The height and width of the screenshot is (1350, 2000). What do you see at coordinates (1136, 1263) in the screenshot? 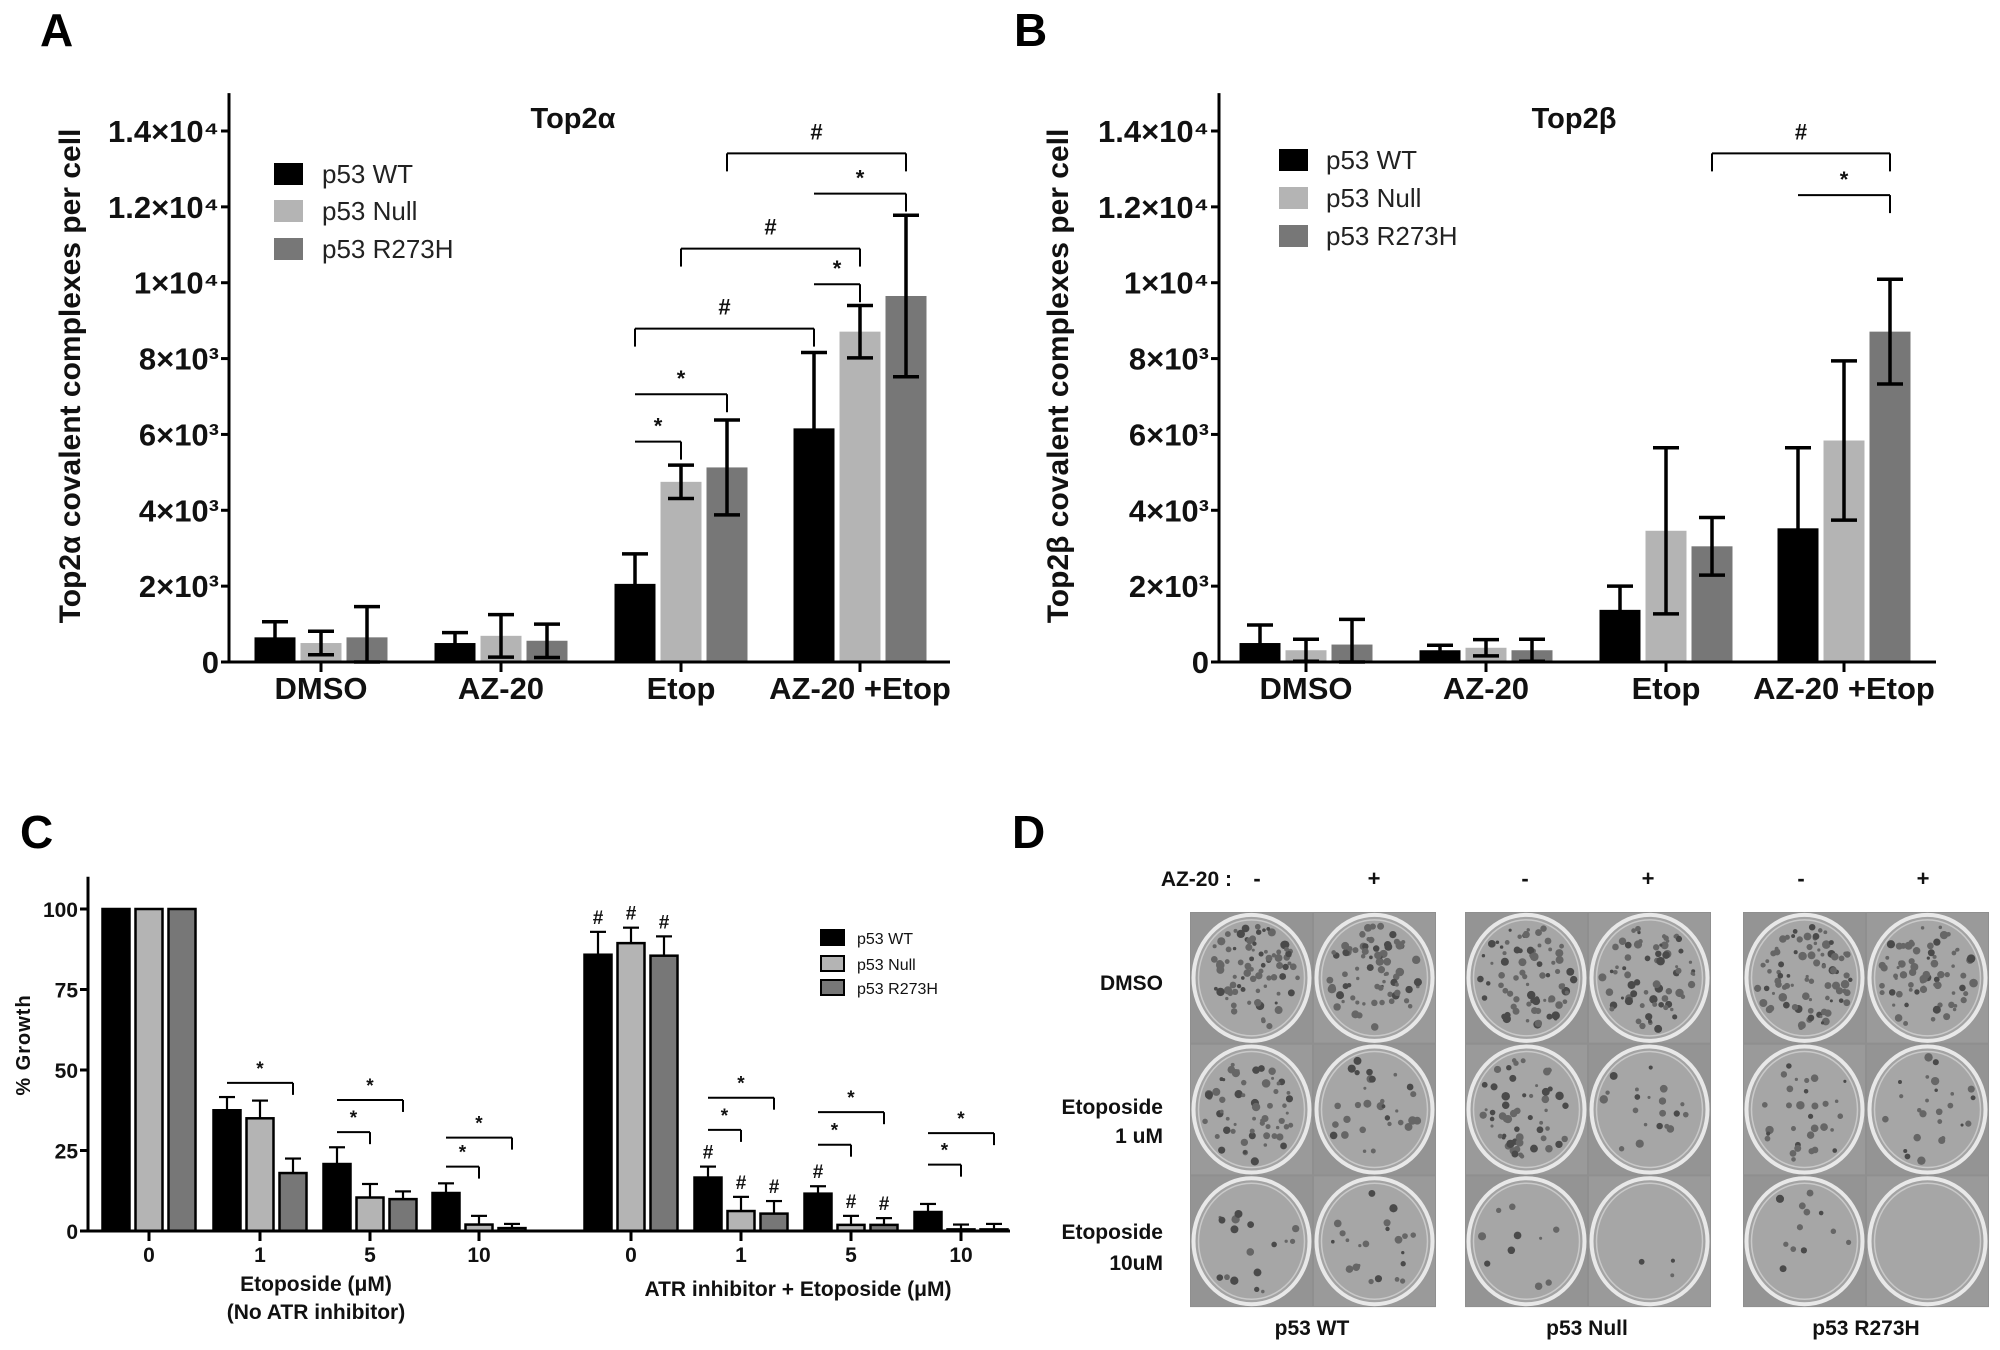
I see `row-label-etoposide-10um-dose: 10uM` at bounding box center [1136, 1263].